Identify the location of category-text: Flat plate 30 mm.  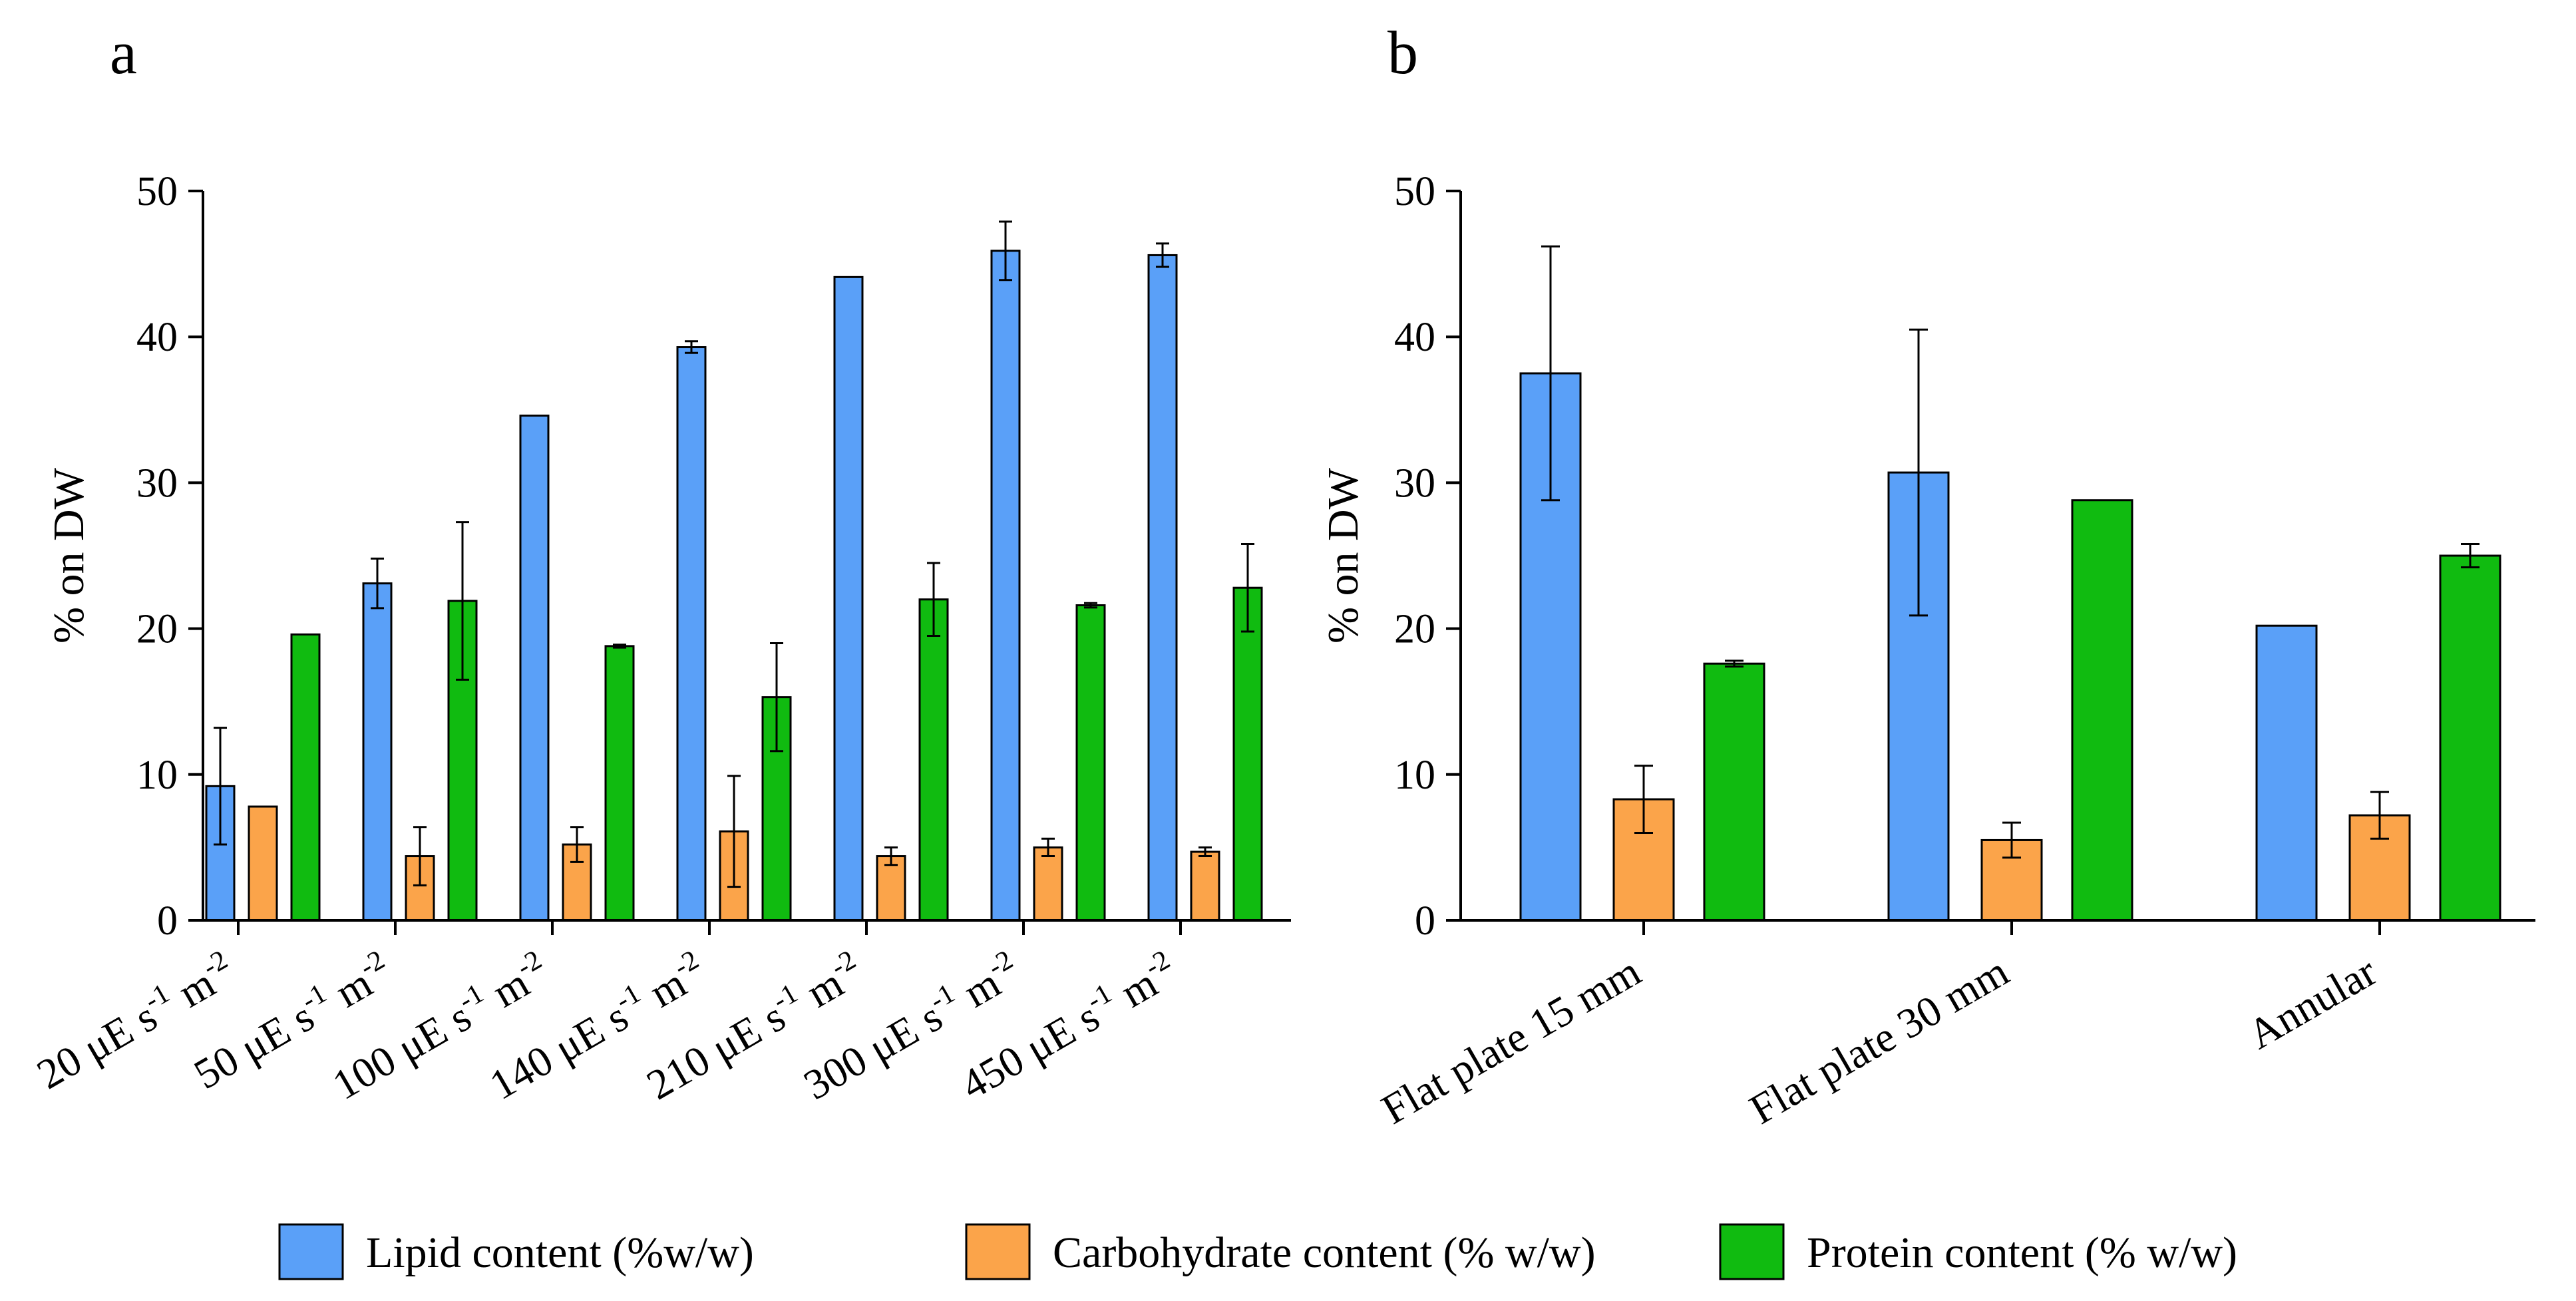
(1879, 1040).